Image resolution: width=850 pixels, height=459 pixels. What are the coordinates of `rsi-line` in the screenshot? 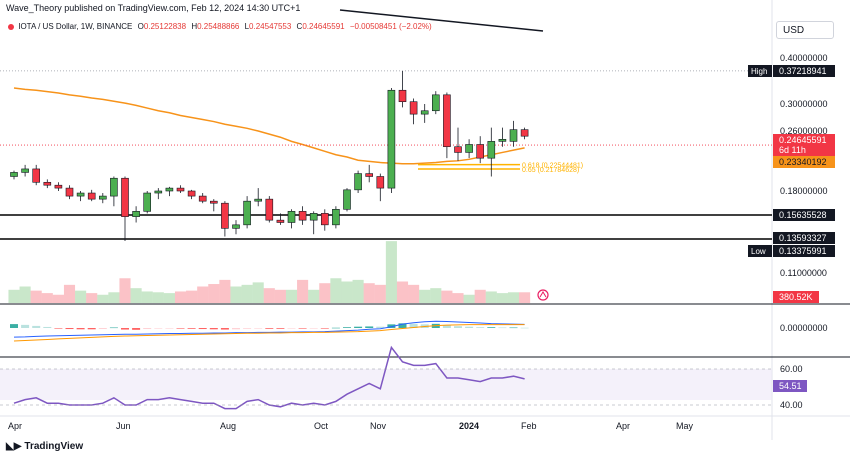 It's located at (269, 377).